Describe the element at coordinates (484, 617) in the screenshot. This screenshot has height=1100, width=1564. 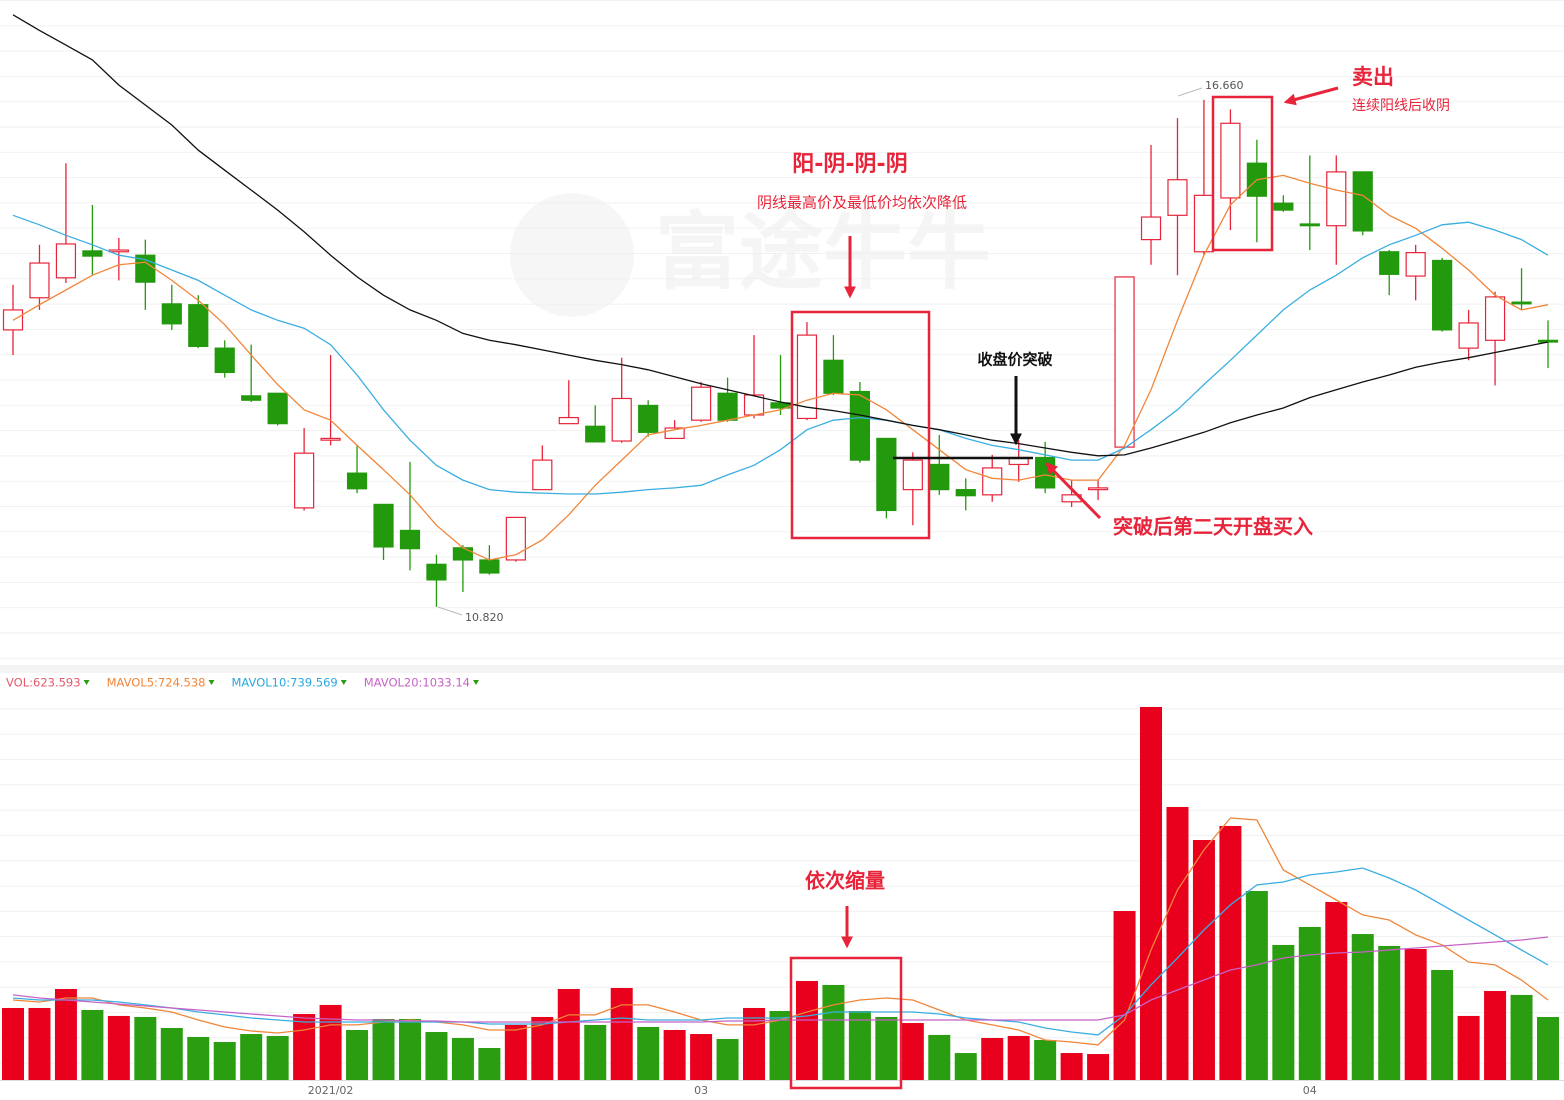
I see `low-label: 10.820` at that location.